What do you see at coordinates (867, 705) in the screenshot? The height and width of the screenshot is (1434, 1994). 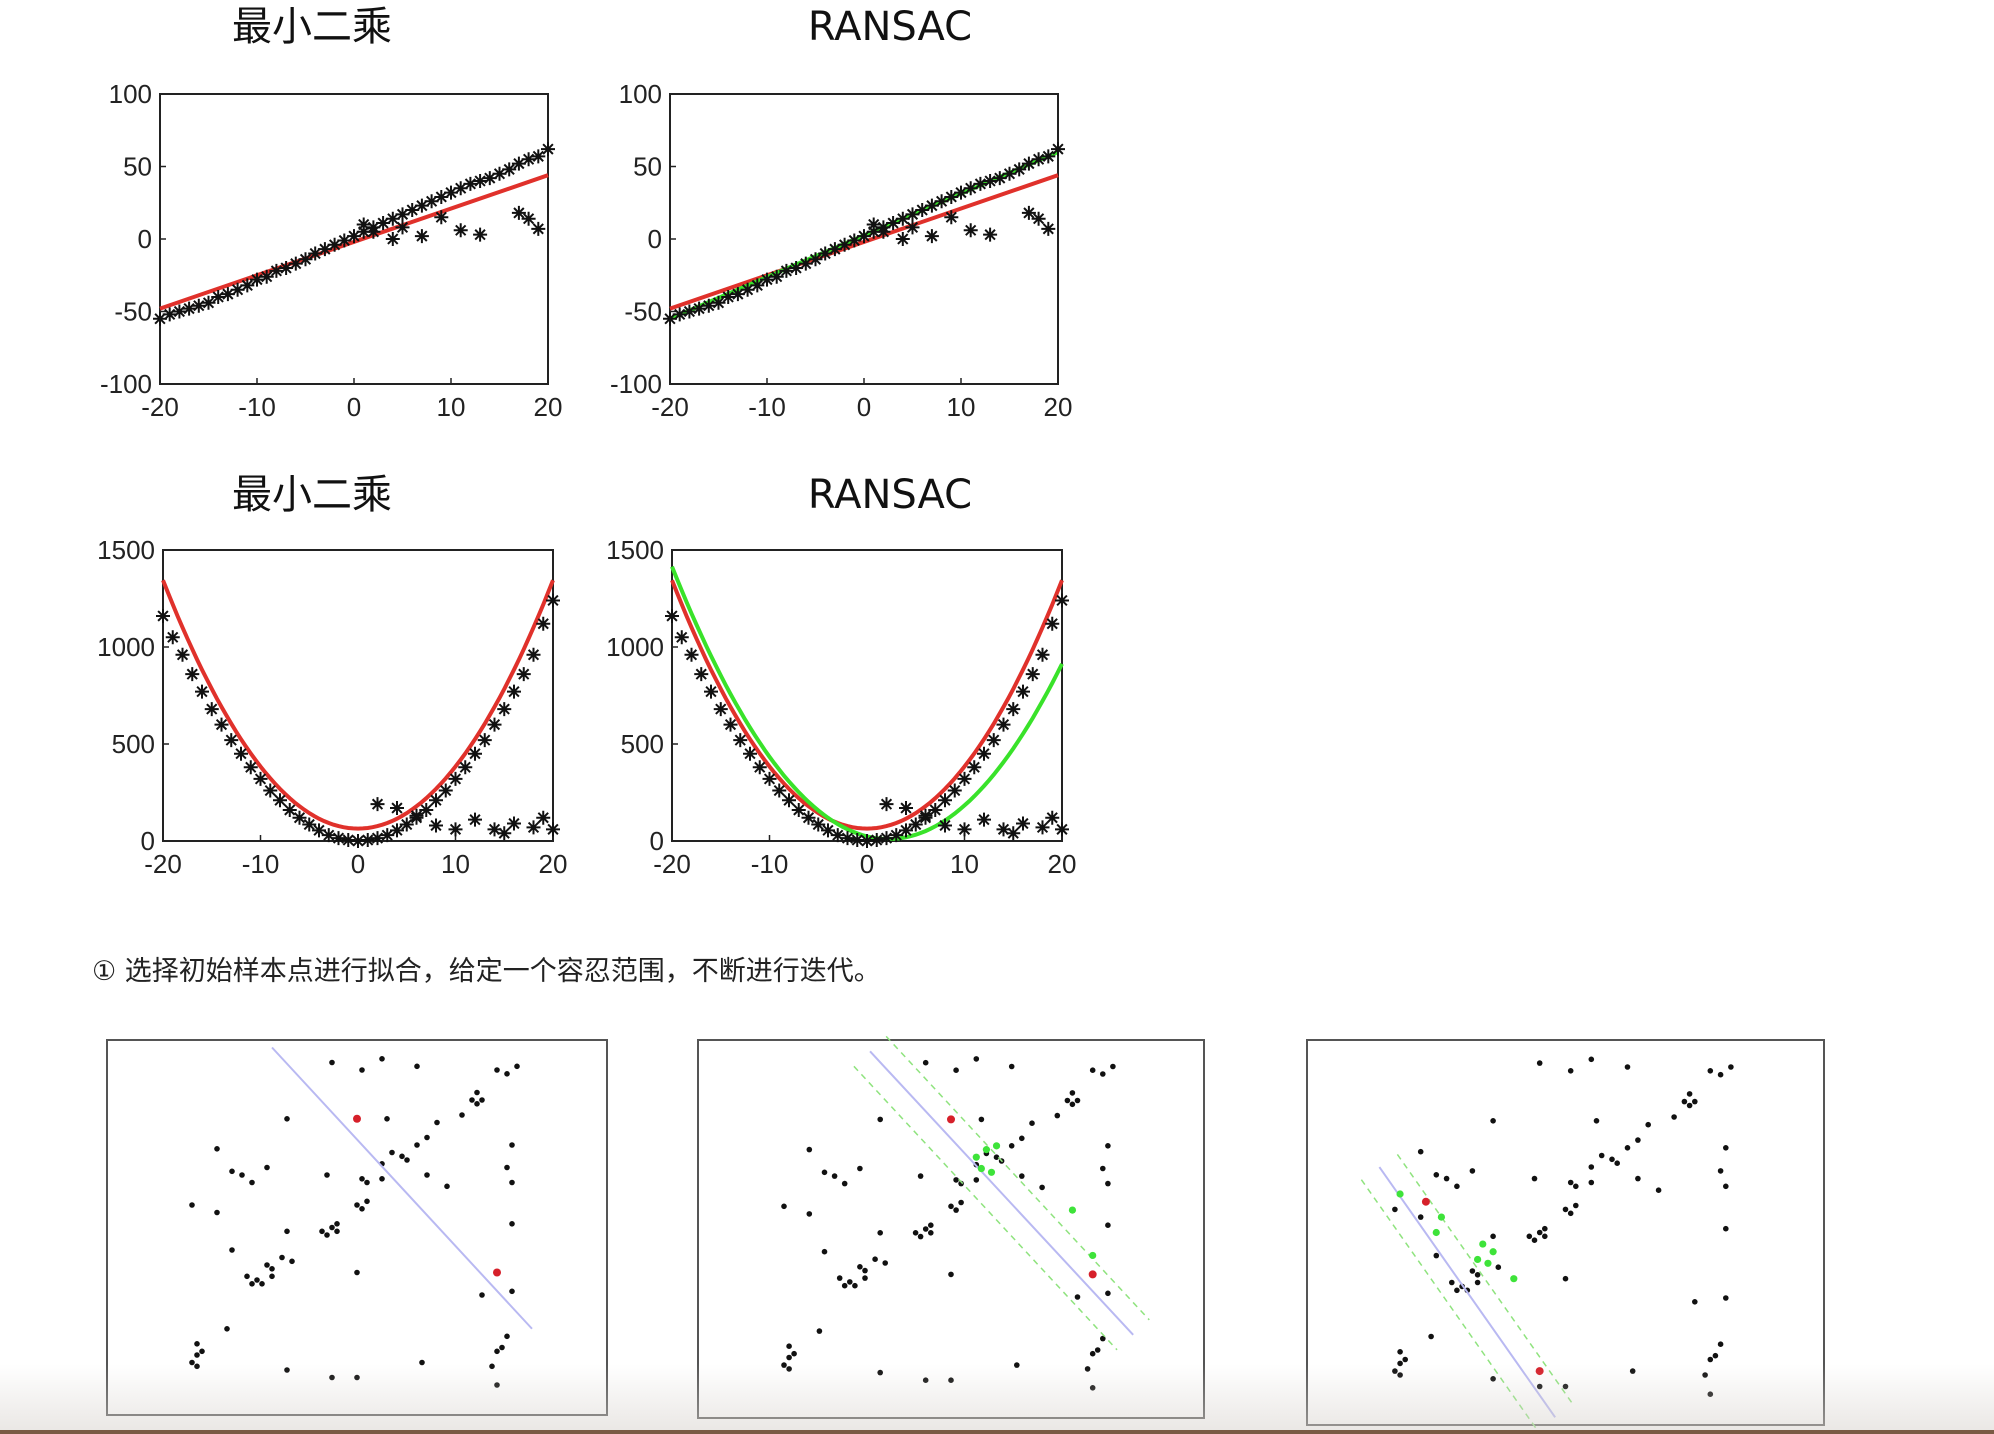 I see `least-squares-fit-line` at bounding box center [867, 705].